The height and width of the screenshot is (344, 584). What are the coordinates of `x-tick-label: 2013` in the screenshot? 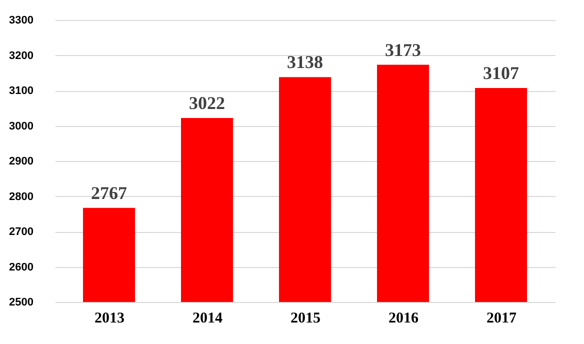 It's located at (109, 318).